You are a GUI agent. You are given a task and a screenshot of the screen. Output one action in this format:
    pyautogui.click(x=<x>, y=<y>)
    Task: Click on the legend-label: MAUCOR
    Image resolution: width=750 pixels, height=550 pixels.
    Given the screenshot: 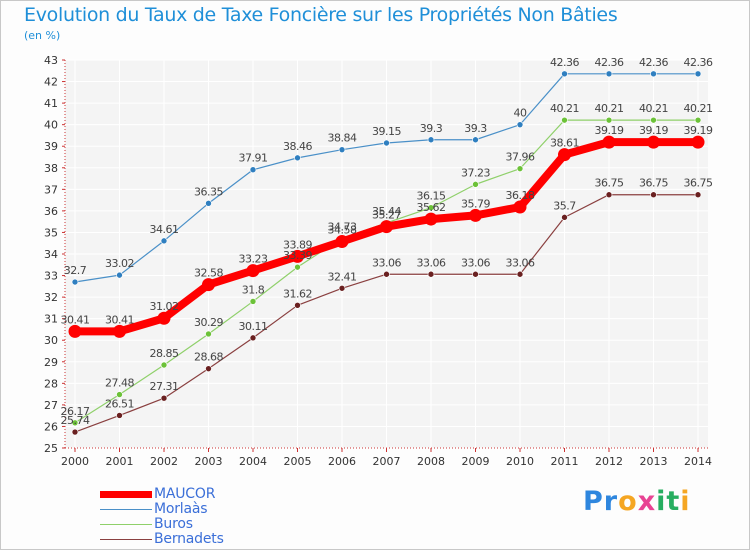 What is the action you would take?
    pyautogui.click(x=185, y=494)
    